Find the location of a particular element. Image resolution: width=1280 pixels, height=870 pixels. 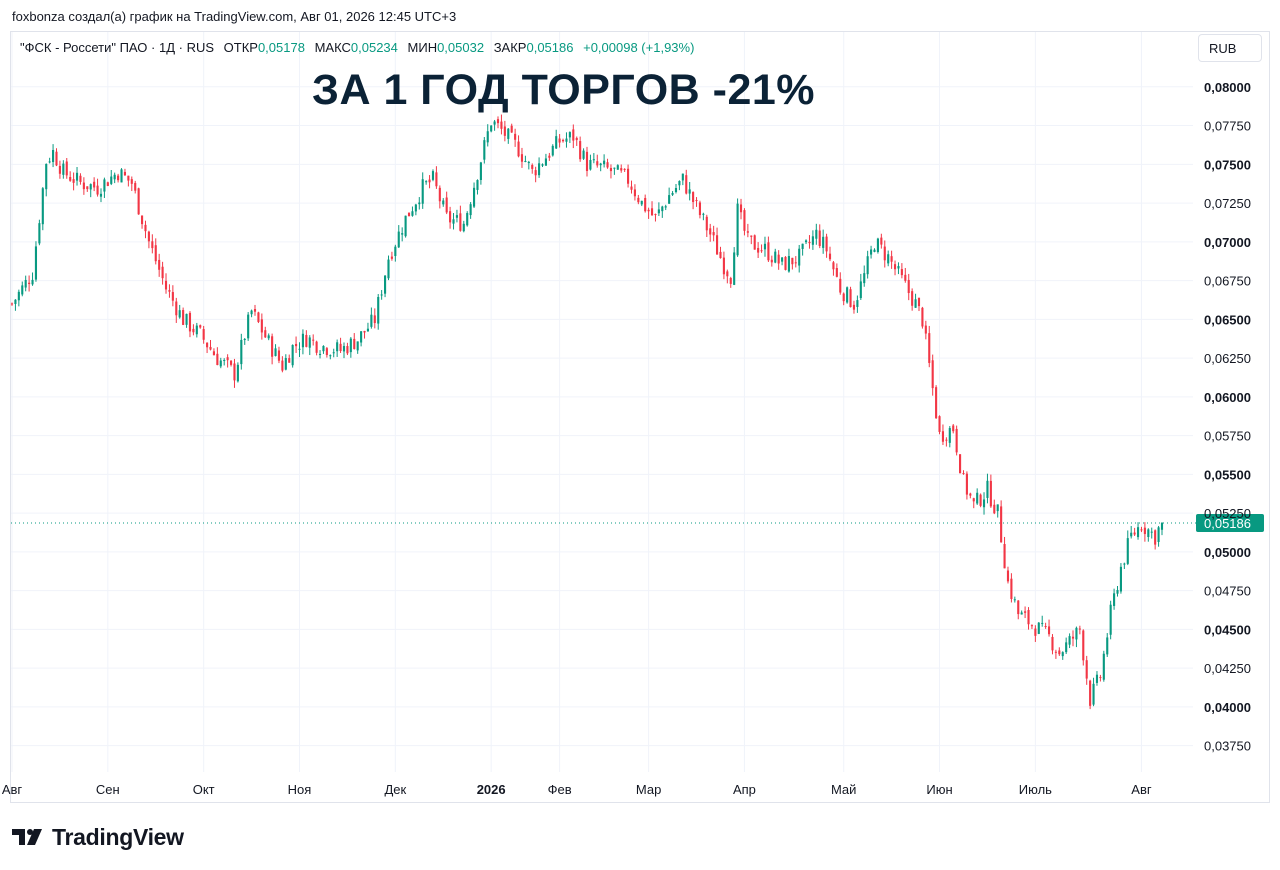

last-price-line: 0,05186 is located at coordinates (637, 523).